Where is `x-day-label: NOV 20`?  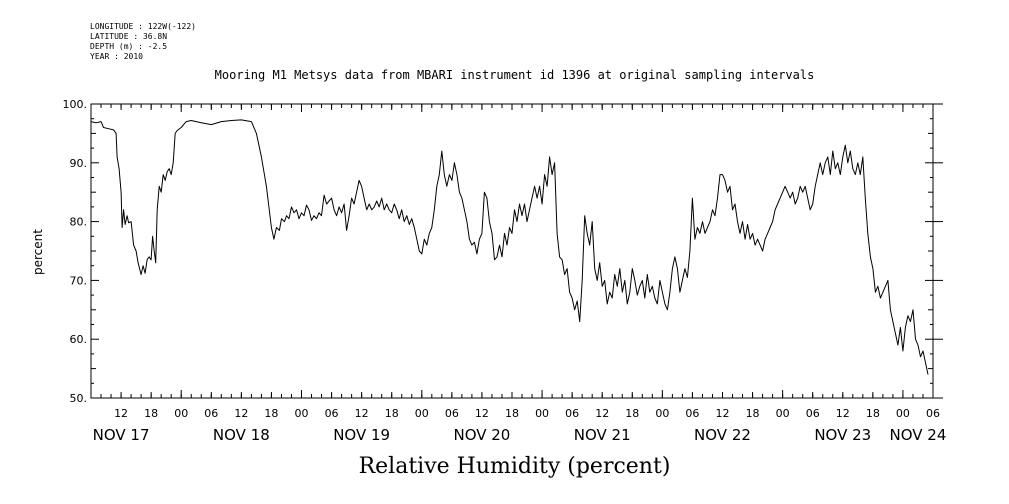
x-day-label: NOV 20 is located at coordinates (481, 435).